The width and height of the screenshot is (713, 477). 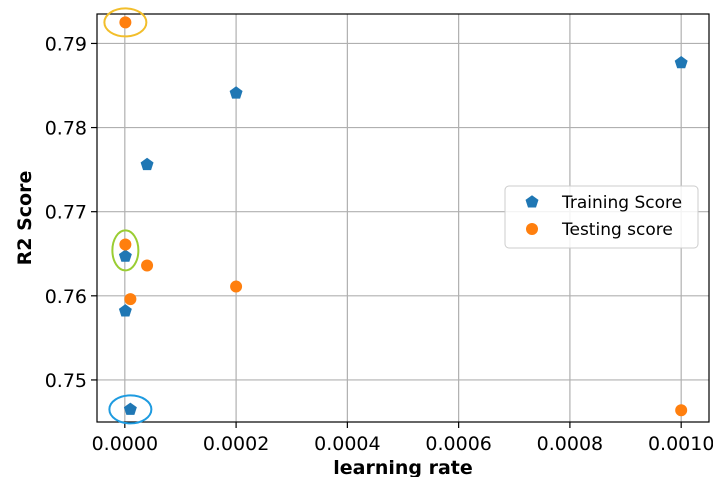 I want to click on y-axis: 0.75 0.76 0.77 0.78 0.79, so click(x=71, y=212).